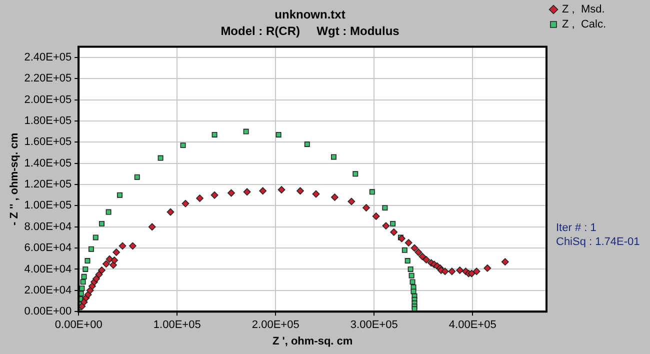 The height and width of the screenshot is (354, 650). I want to click on y-tick-label: 6.00E+04, so click(48, 248).